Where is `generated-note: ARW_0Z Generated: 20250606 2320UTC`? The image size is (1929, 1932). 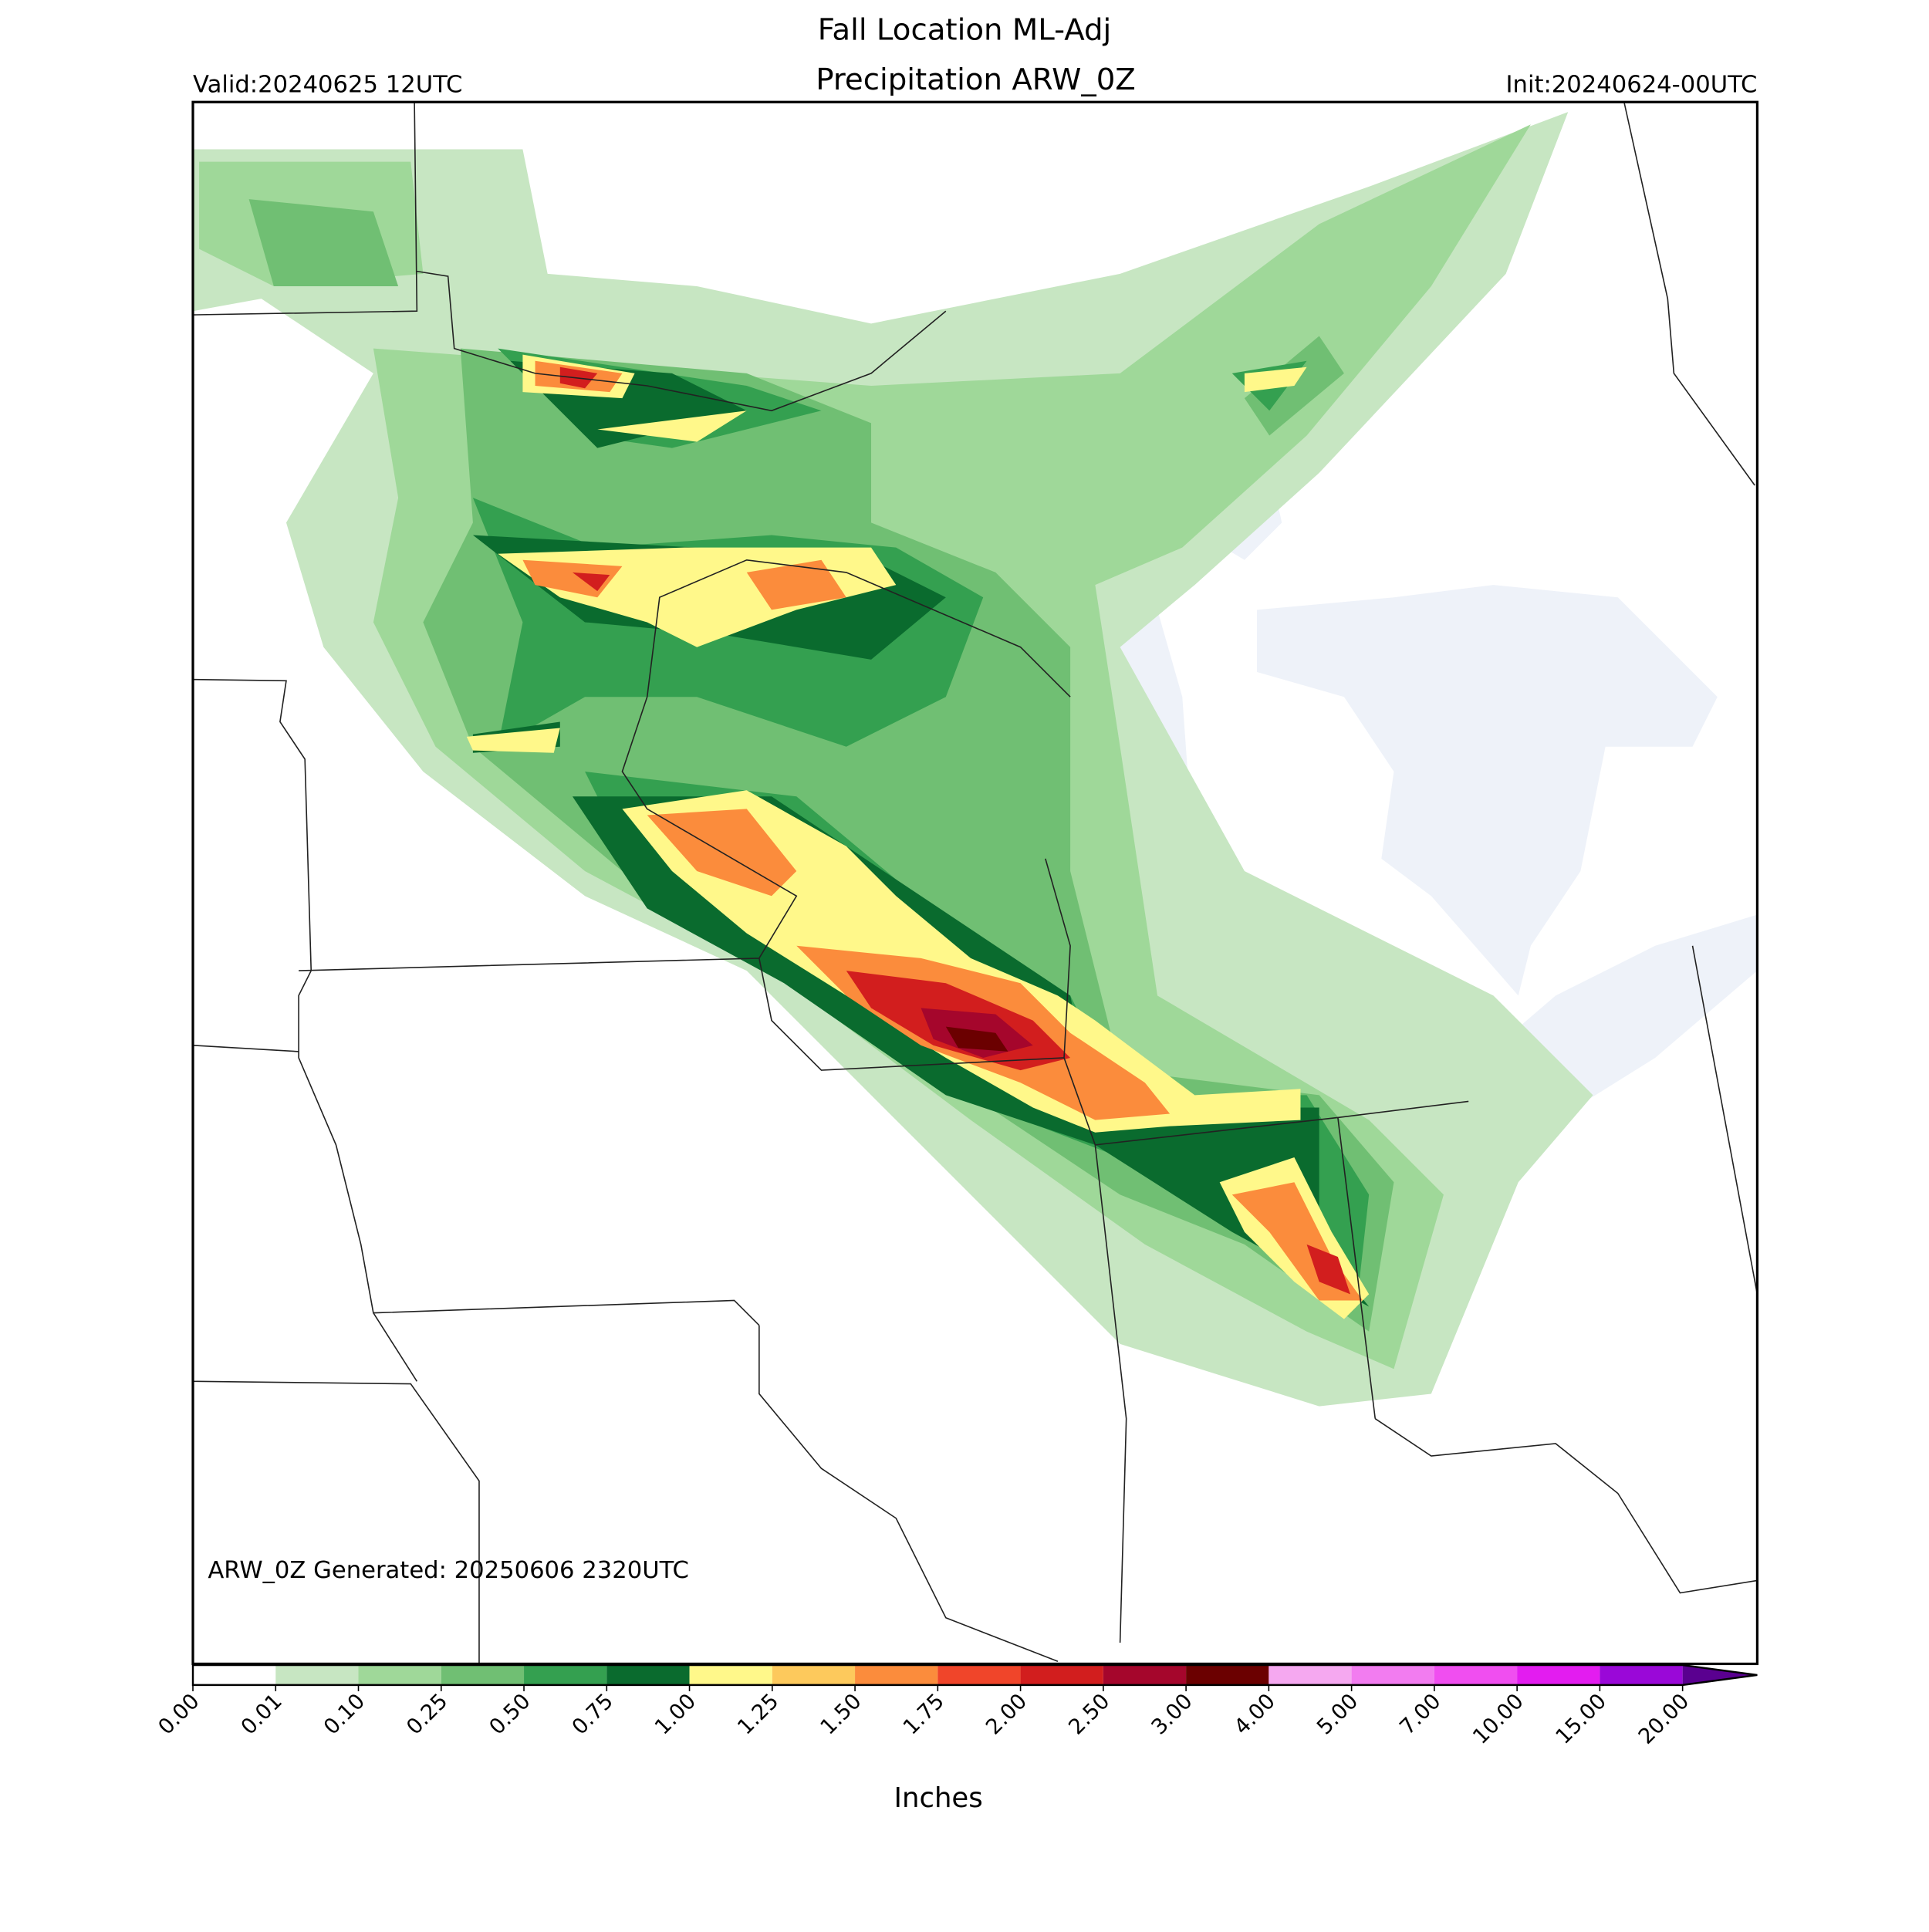
generated-note: ARW_0Z Generated: 20250606 2320UTC is located at coordinates (448, 1570).